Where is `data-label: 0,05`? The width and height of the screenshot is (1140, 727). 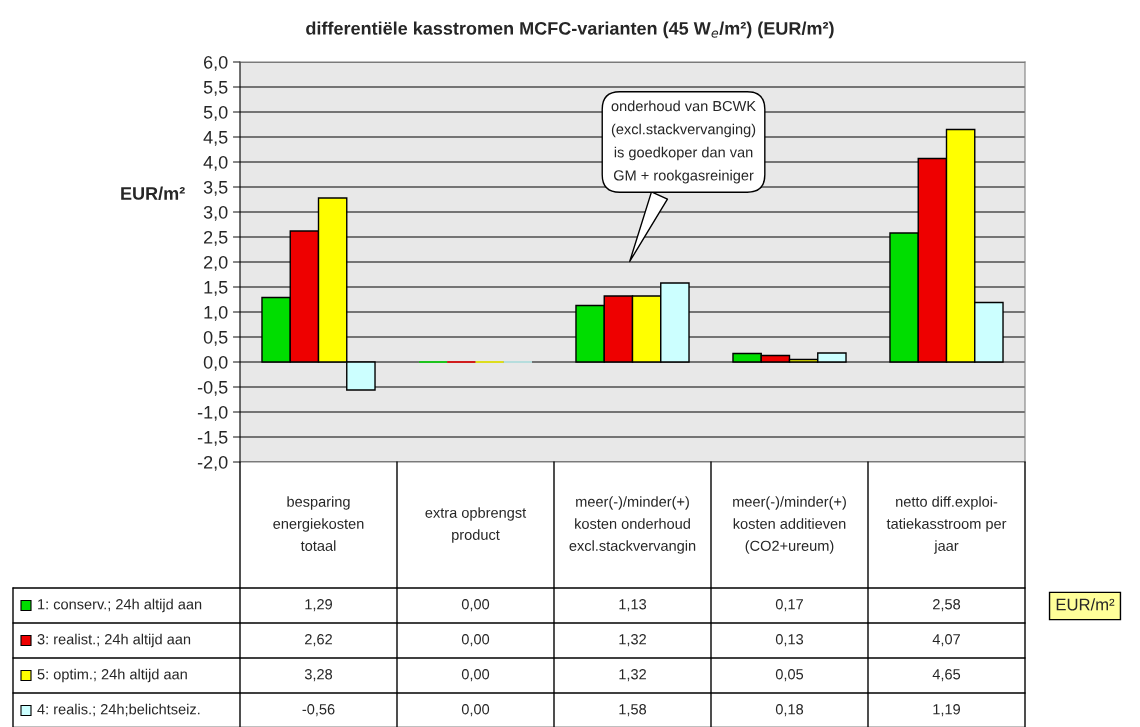
data-label: 0,05 is located at coordinates (789, 675).